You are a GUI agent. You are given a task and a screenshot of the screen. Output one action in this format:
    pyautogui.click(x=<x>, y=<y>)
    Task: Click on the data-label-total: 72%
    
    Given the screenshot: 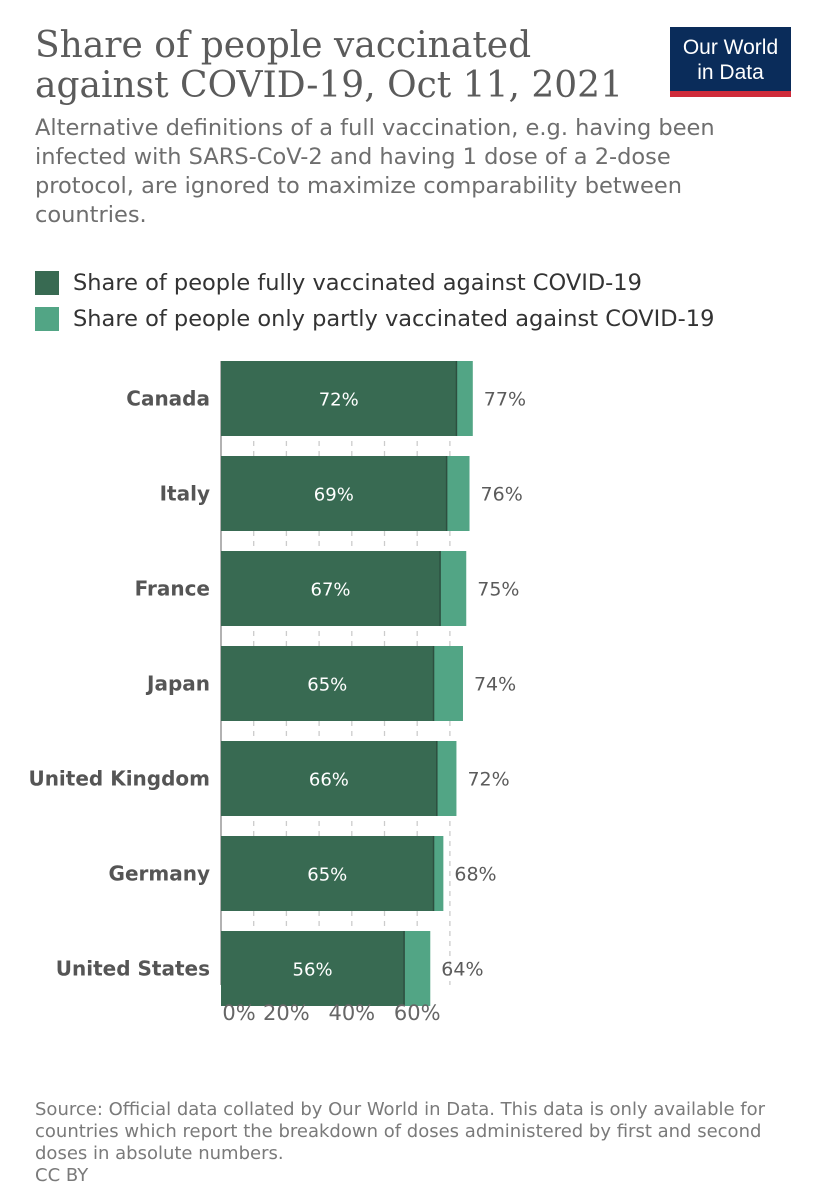 What is the action you would take?
    pyautogui.click(x=488, y=780)
    